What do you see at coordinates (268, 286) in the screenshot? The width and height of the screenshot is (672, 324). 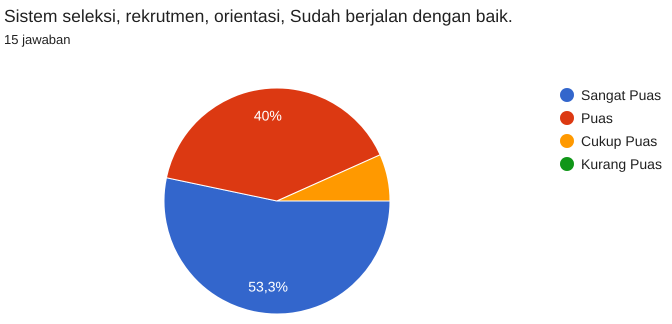 I see `data-label: 53,3%` at bounding box center [268, 286].